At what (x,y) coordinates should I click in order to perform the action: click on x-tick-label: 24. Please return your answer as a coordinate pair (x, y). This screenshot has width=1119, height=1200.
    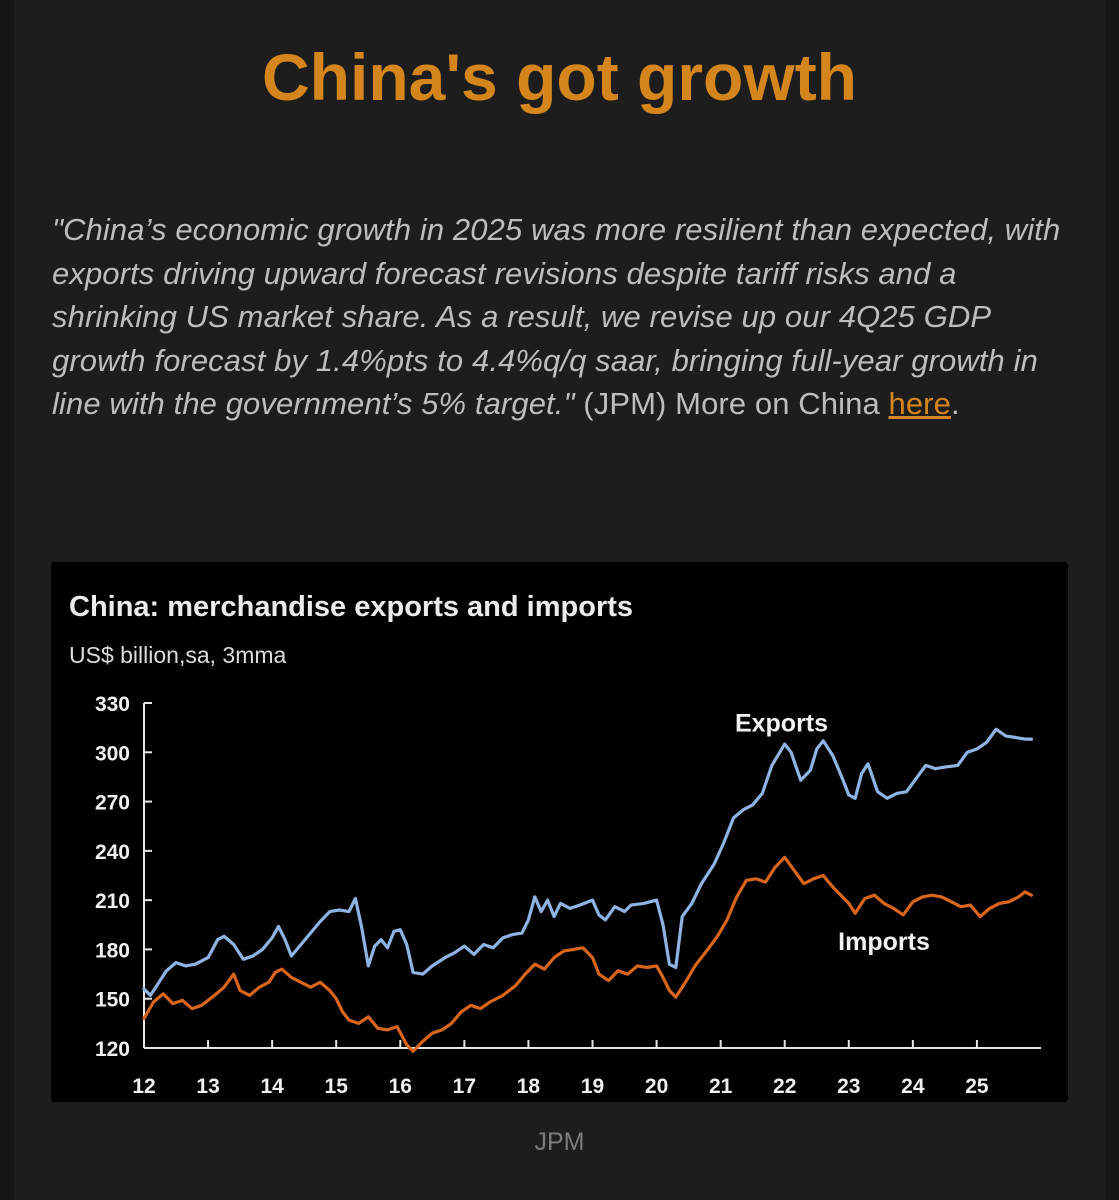
    Looking at the image, I should click on (913, 1086).